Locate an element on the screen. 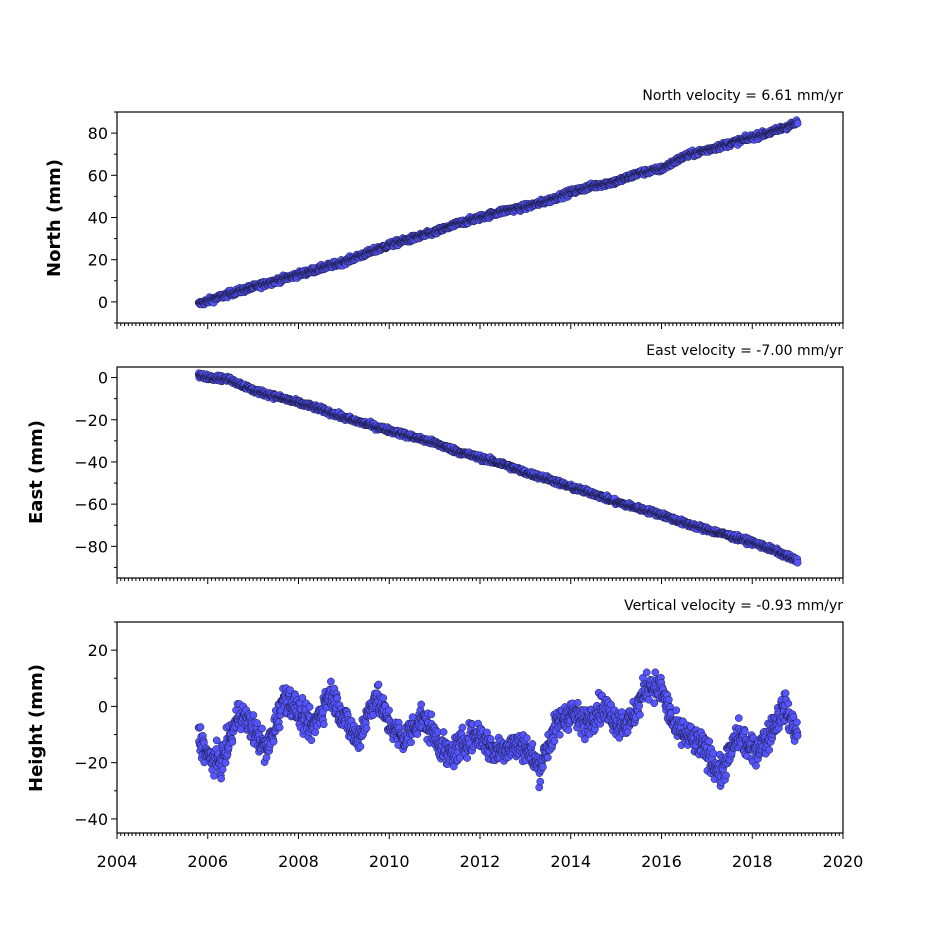  y-tick-label: 80 is located at coordinates (98, 133).